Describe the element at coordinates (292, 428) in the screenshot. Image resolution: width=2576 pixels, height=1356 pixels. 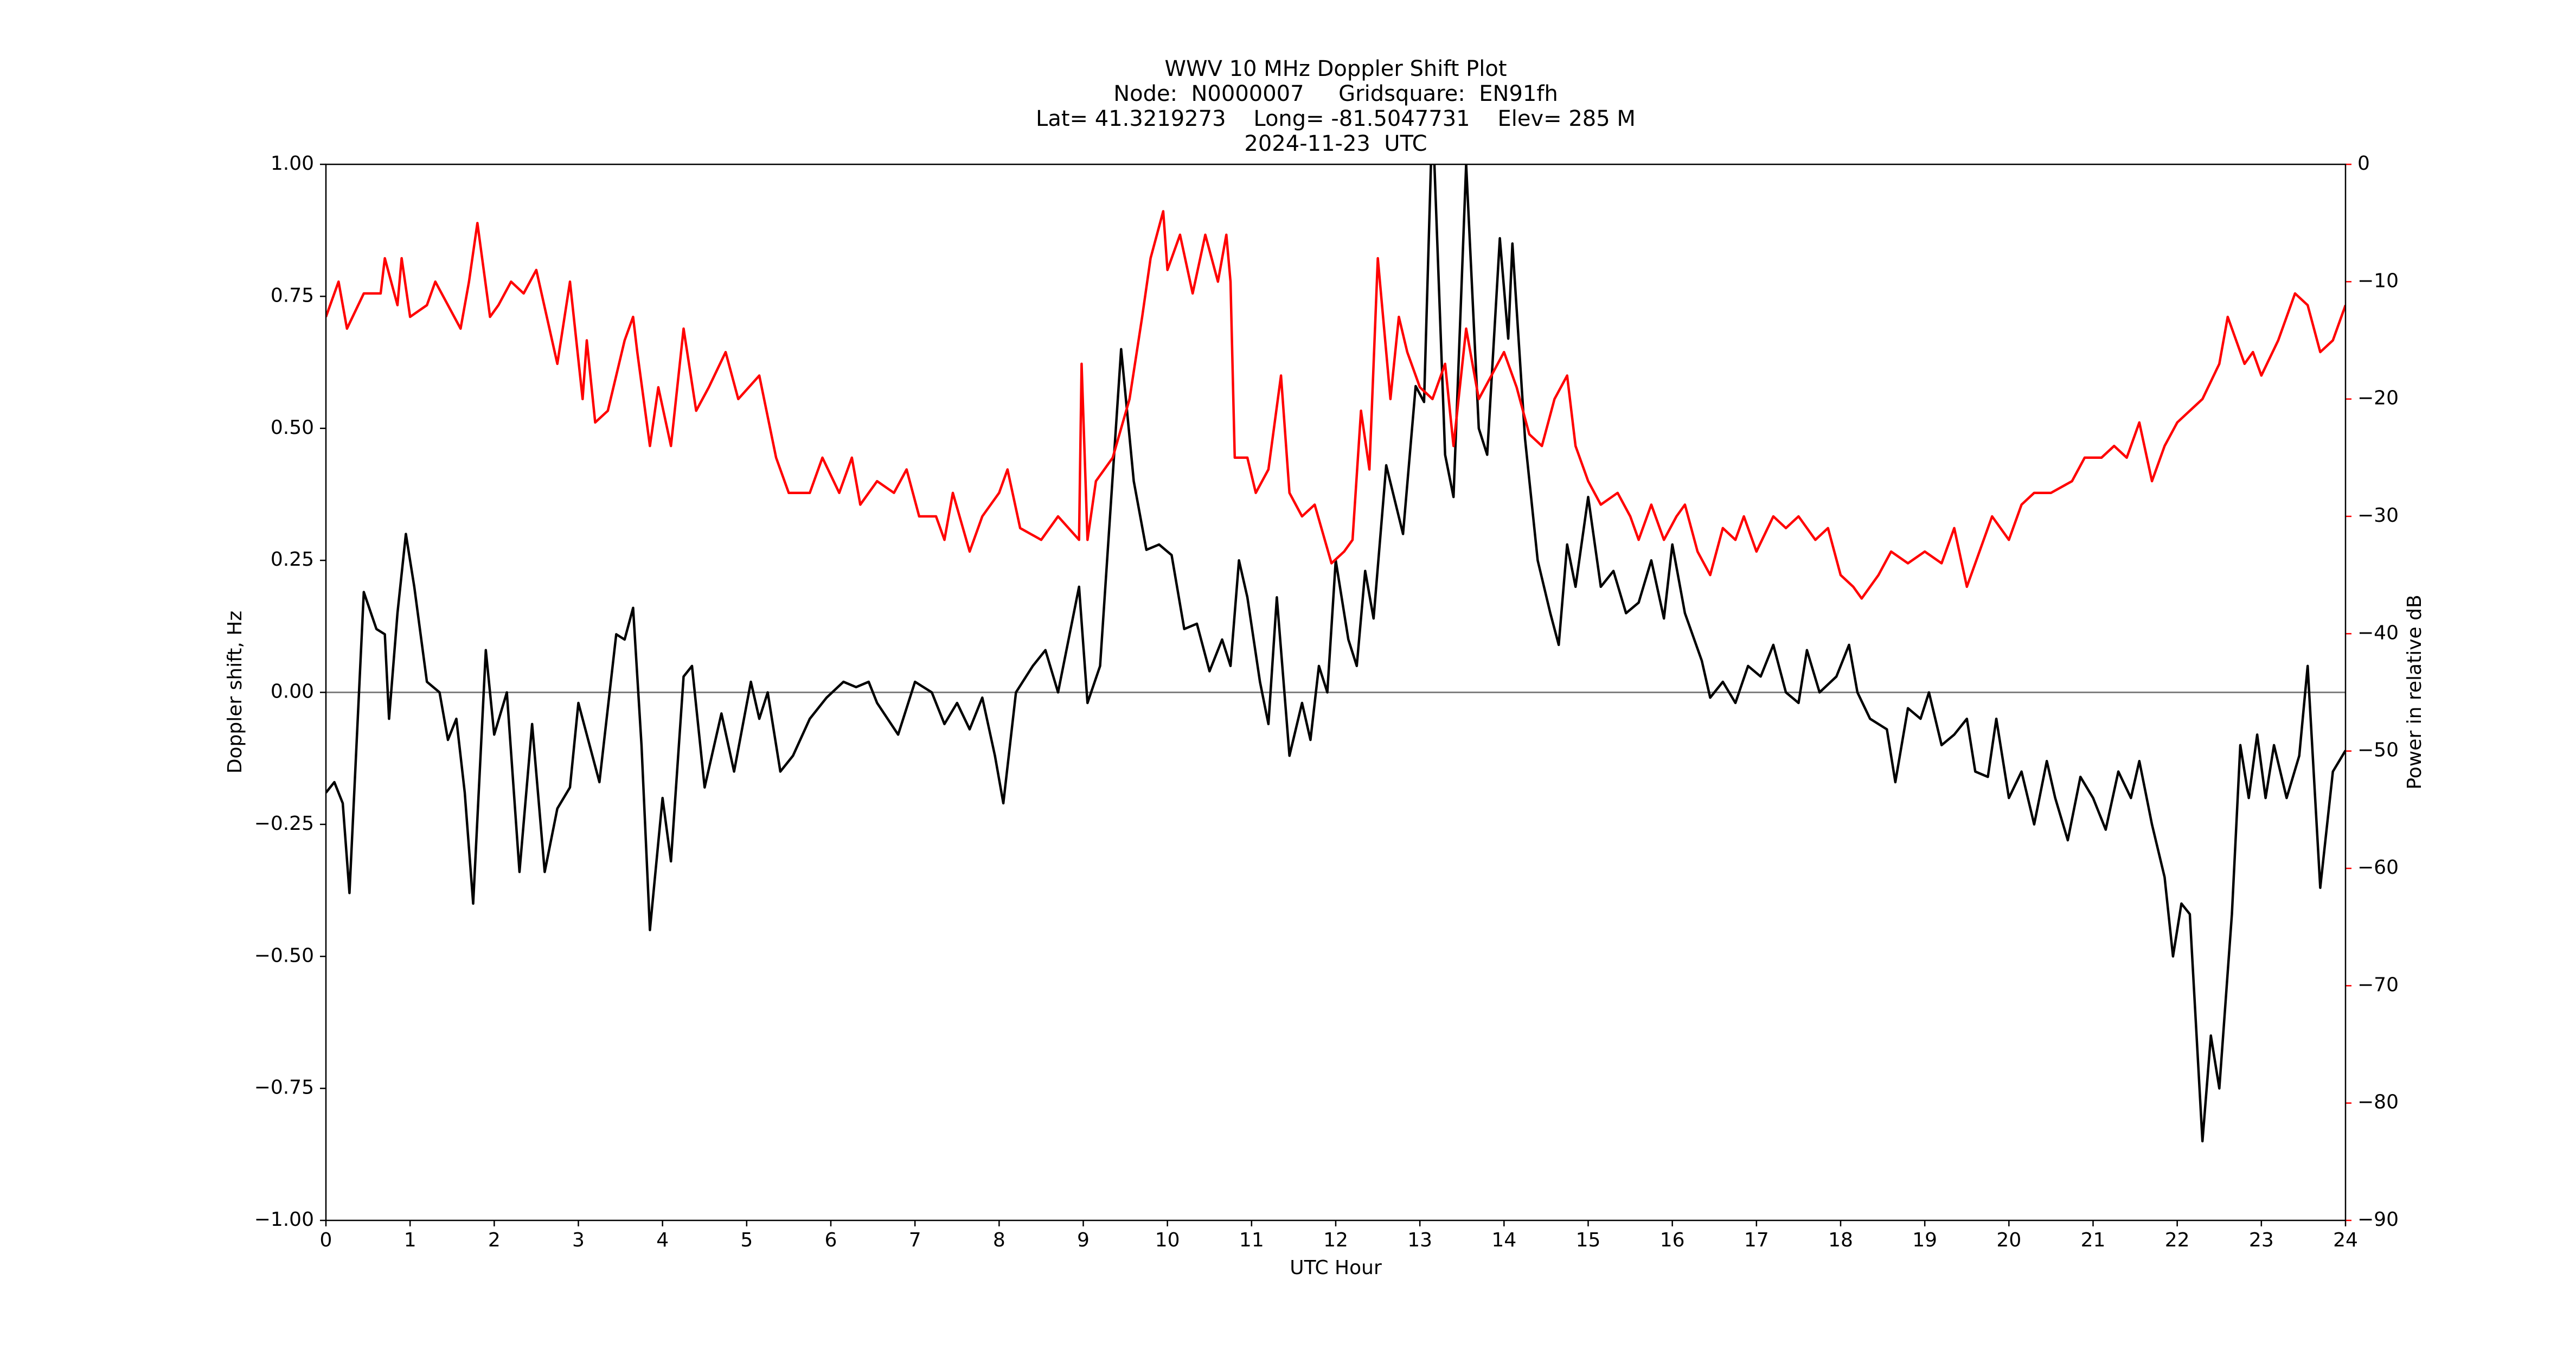
I see `y-tick-label: 0.50` at that location.